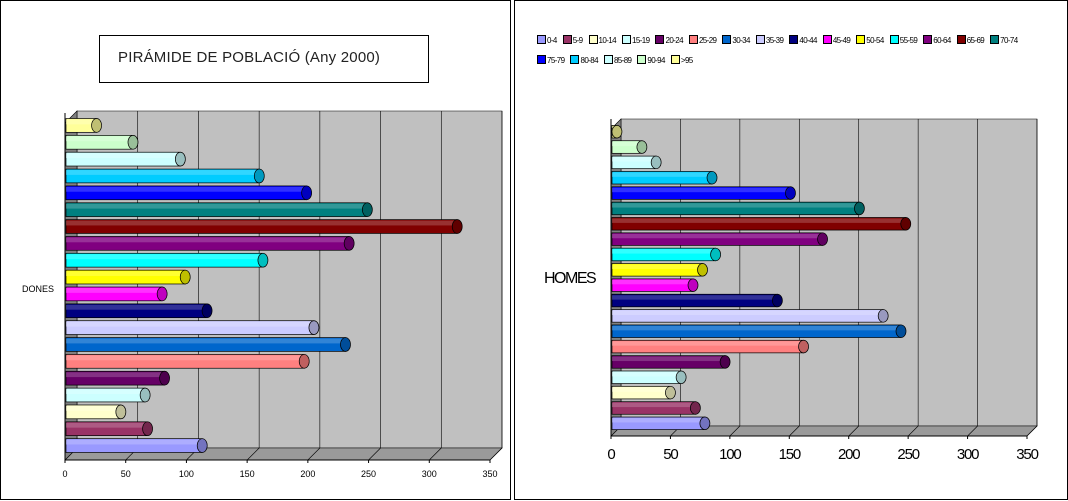 The width and height of the screenshot is (1068, 501). I want to click on category-axis-label: HOMES, so click(570, 278).